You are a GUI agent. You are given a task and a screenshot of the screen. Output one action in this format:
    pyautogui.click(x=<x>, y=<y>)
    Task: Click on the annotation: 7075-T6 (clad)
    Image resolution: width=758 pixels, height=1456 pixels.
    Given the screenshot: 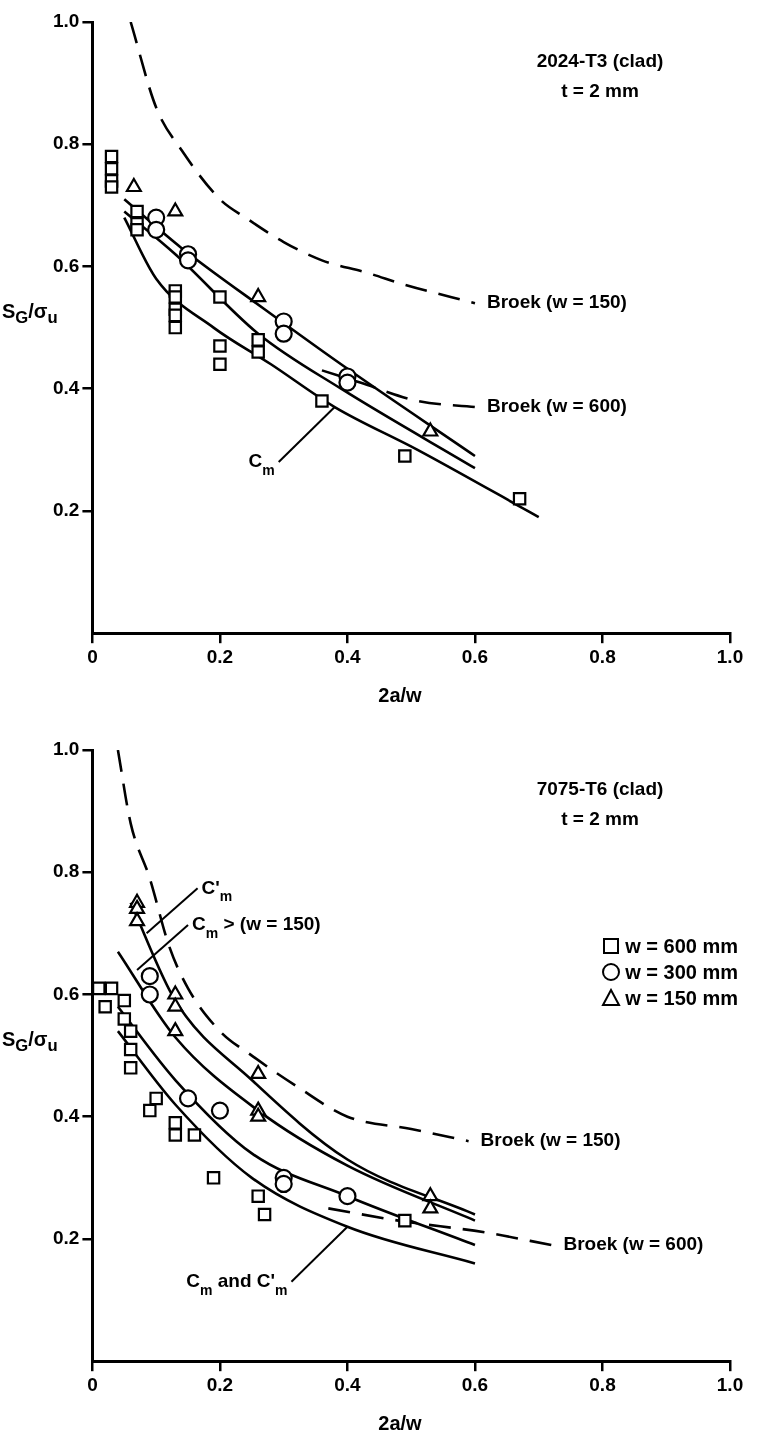 What is the action you would take?
    pyautogui.click(x=600, y=789)
    